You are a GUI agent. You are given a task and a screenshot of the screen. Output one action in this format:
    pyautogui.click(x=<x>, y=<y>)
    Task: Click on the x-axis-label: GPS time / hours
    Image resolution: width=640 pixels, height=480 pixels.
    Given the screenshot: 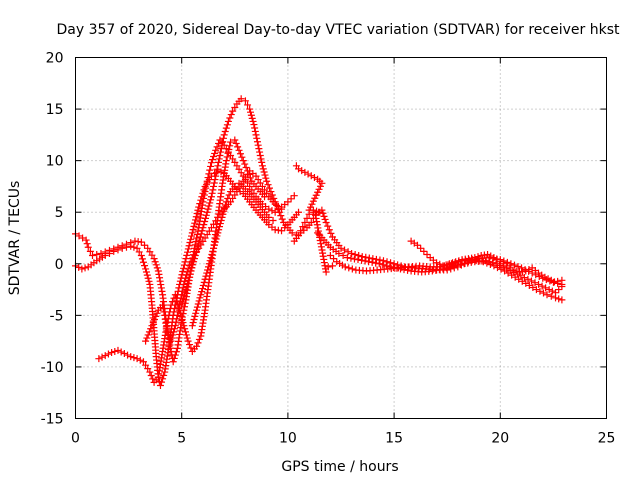 What is the action you would take?
    pyautogui.click(x=339, y=467)
    